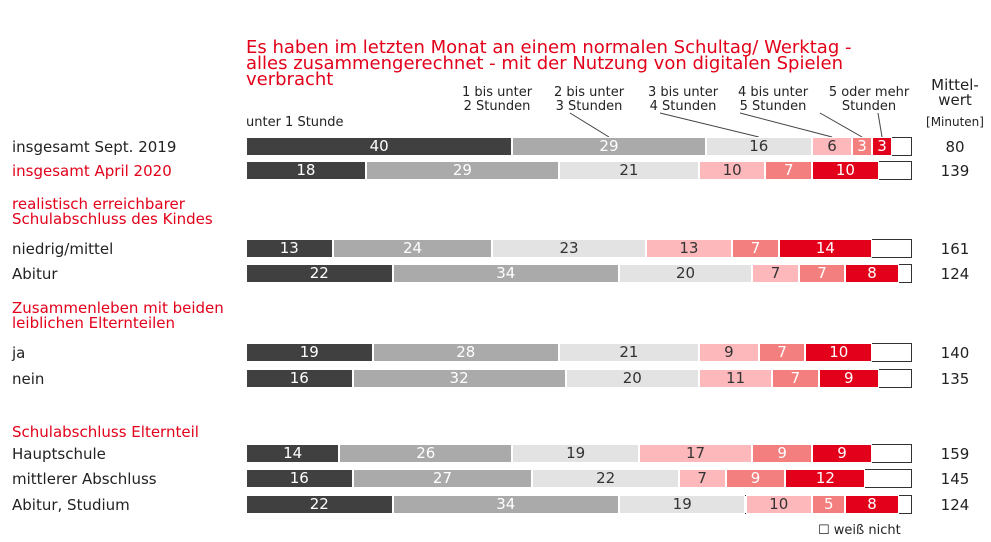 This screenshot has width=991, height=542. I want to click on mean-value: 124, so click(955, 274).